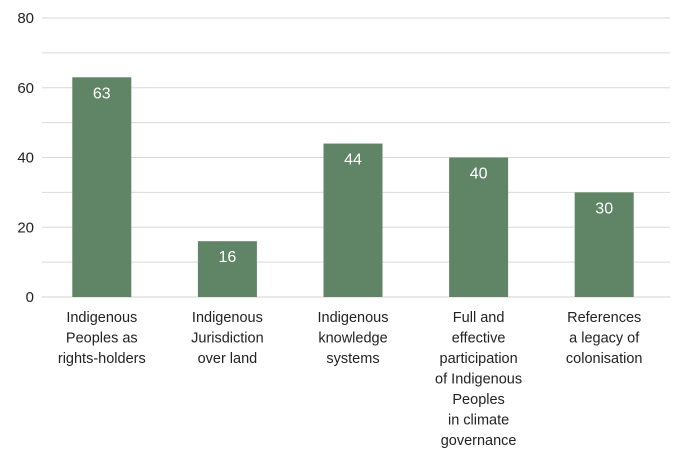 The image size is (674, 453). I want to click on category-label-line: systems, so click(352, 359).